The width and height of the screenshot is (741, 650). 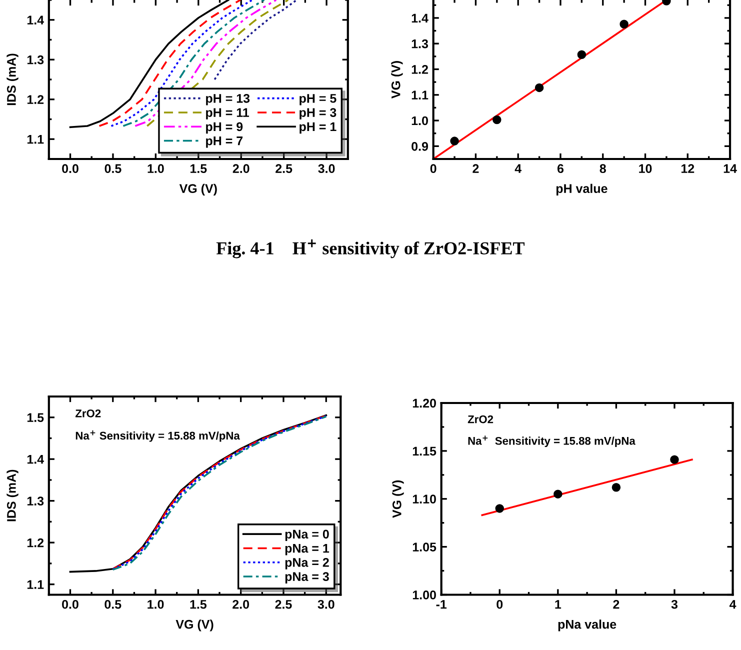 I want to click on x-tick-label: 8, so click(x=603, y=169).